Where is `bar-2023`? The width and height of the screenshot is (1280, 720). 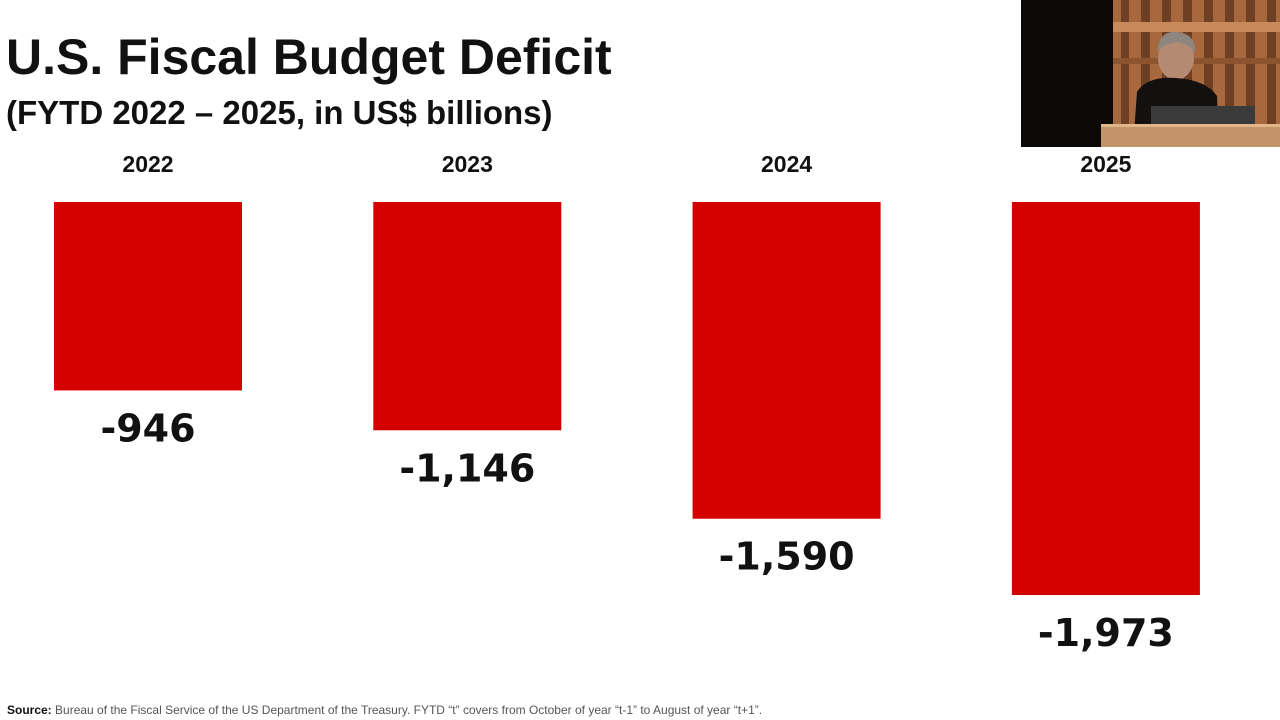
bar-2023 is located at coordinates (467, 316).